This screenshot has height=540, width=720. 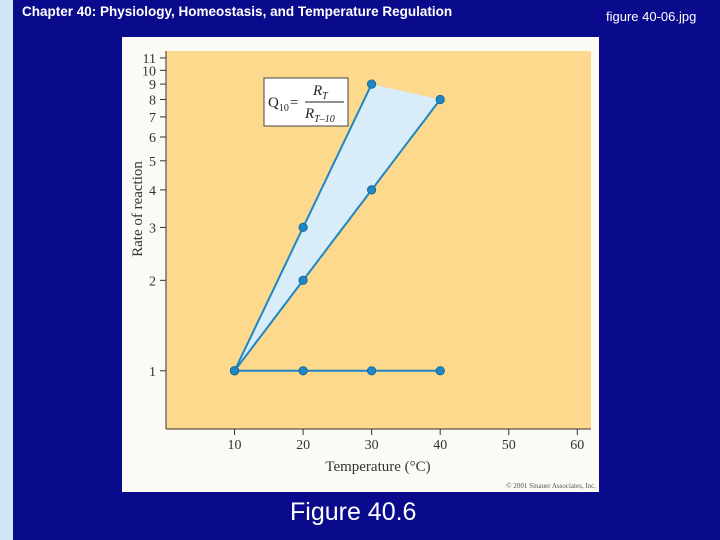 What do you see at coordinates (235, 445) in the screenshot?
I see `x-tick-label: 10` at bounding box center [235, 445].